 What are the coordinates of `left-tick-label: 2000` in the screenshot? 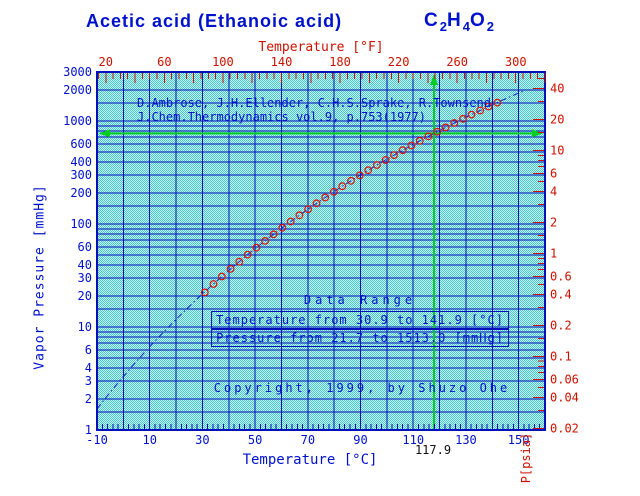 It's located at (77, 90).